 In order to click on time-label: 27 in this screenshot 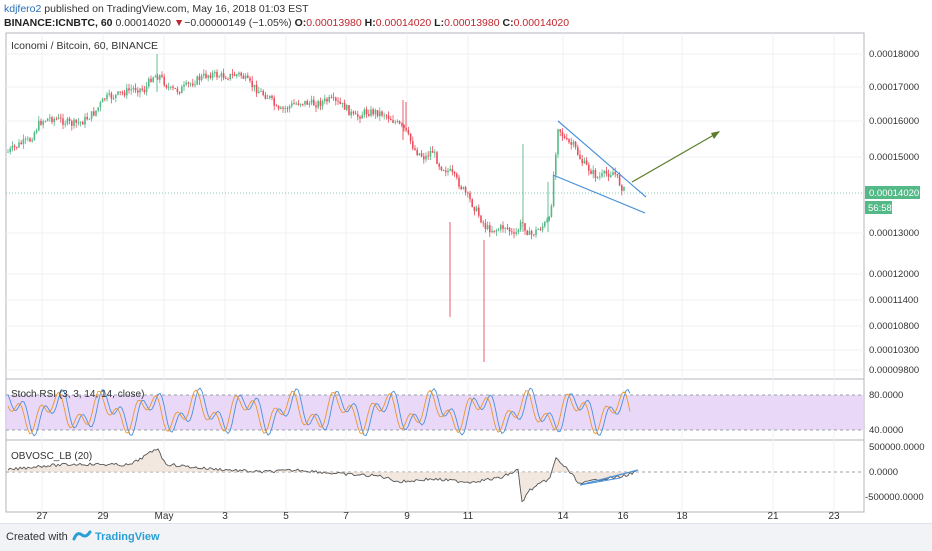, I will do `click(42, 516)`.